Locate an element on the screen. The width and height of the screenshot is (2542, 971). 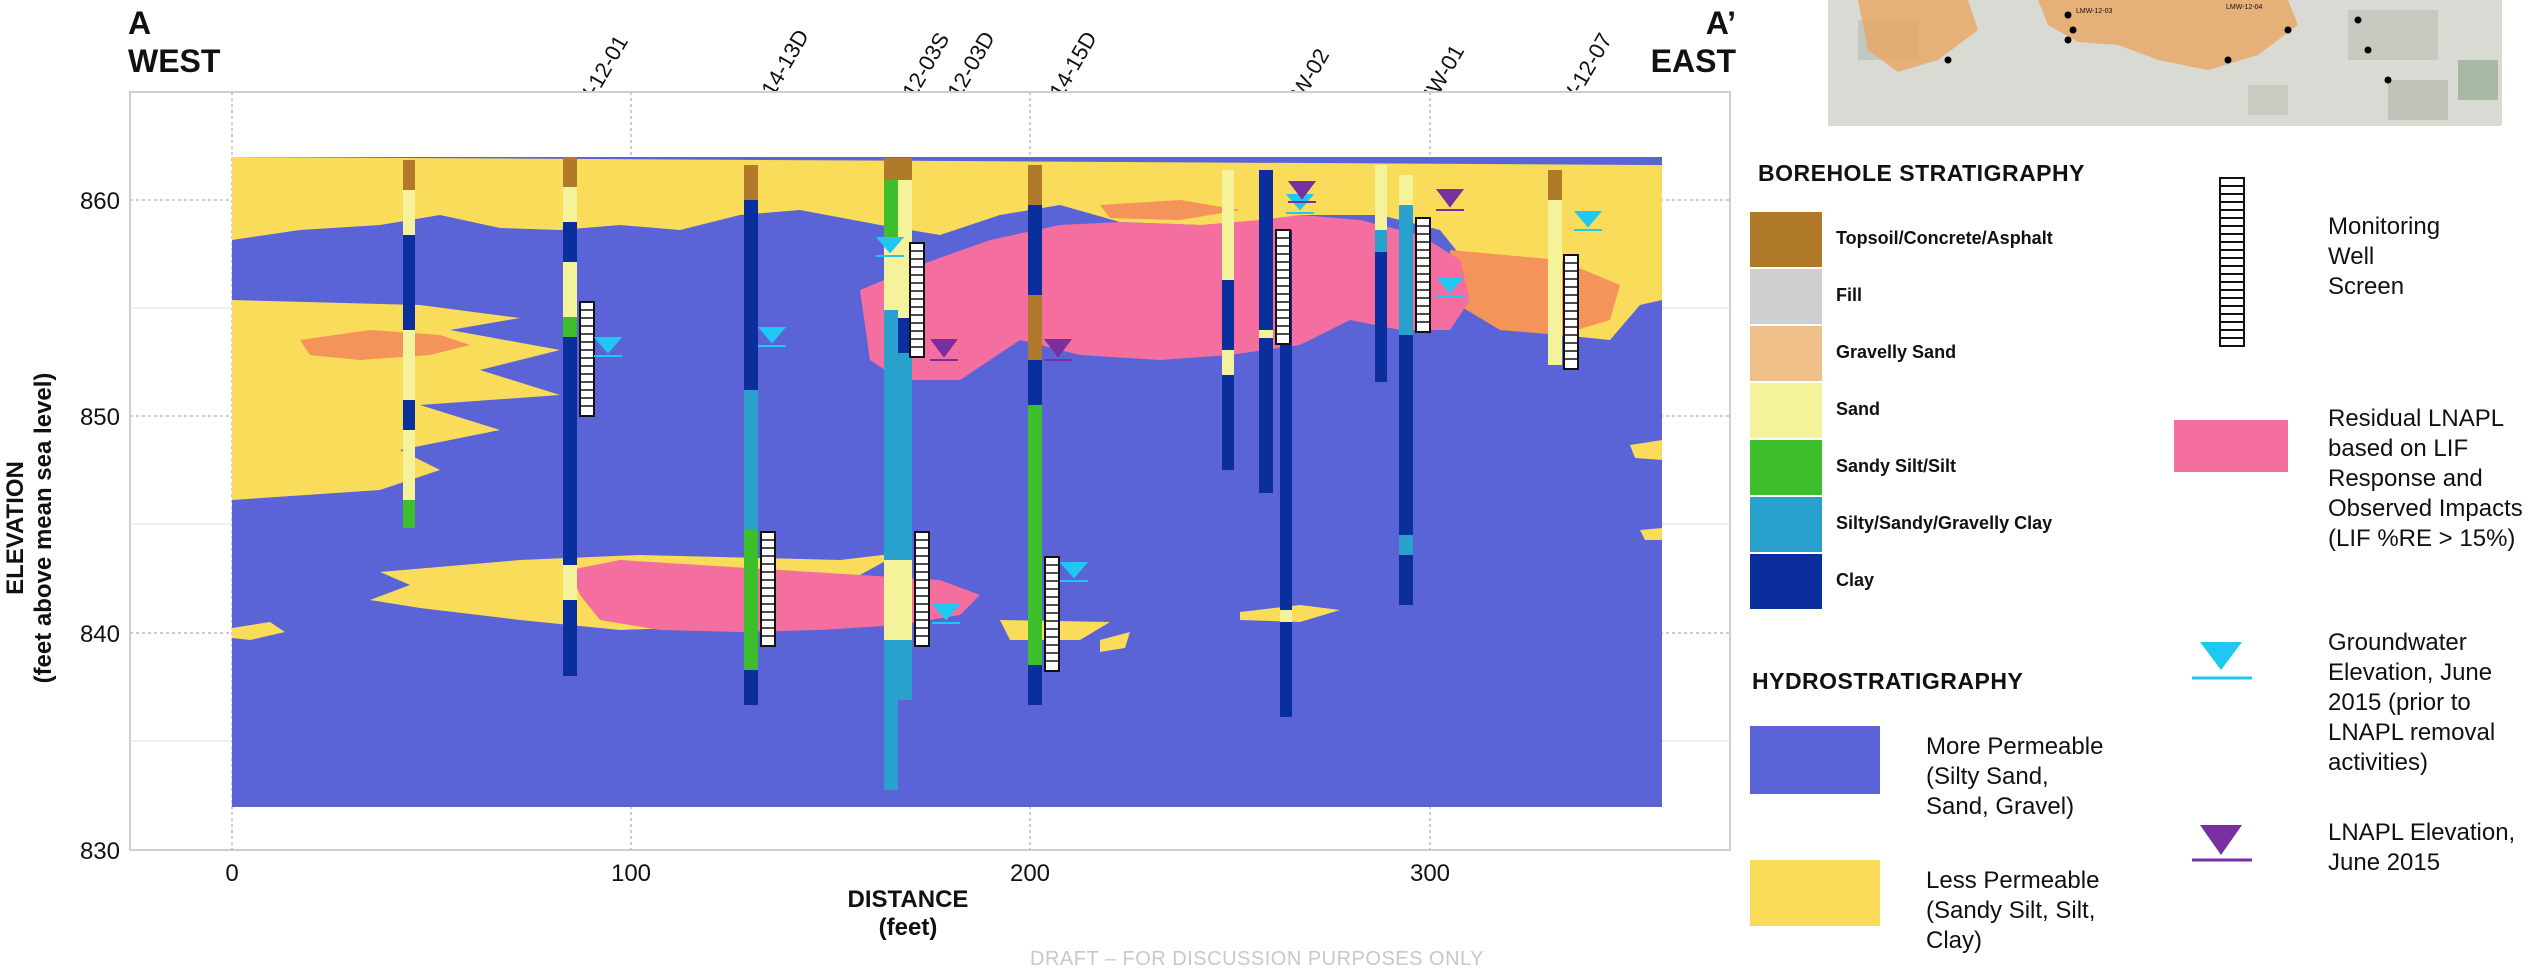
lnapl-elevation-line2: June 2015 is located at coordinates (2384, 862).